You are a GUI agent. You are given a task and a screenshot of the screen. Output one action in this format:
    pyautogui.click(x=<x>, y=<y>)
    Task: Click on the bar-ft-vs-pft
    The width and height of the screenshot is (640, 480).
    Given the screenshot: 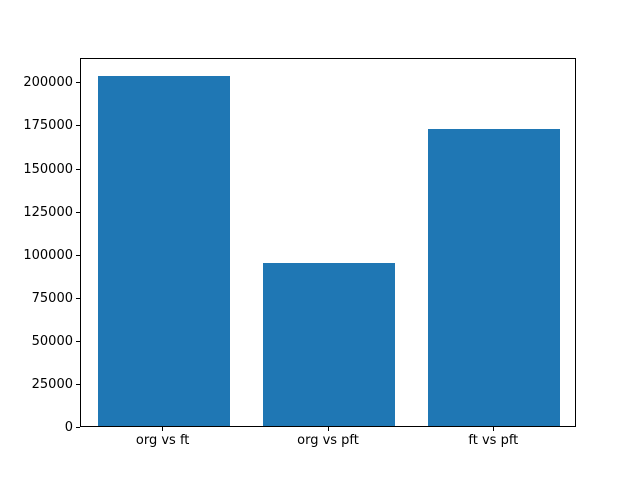 What is the action you would take?
    pyautogui.click(x=494, y=278)
    